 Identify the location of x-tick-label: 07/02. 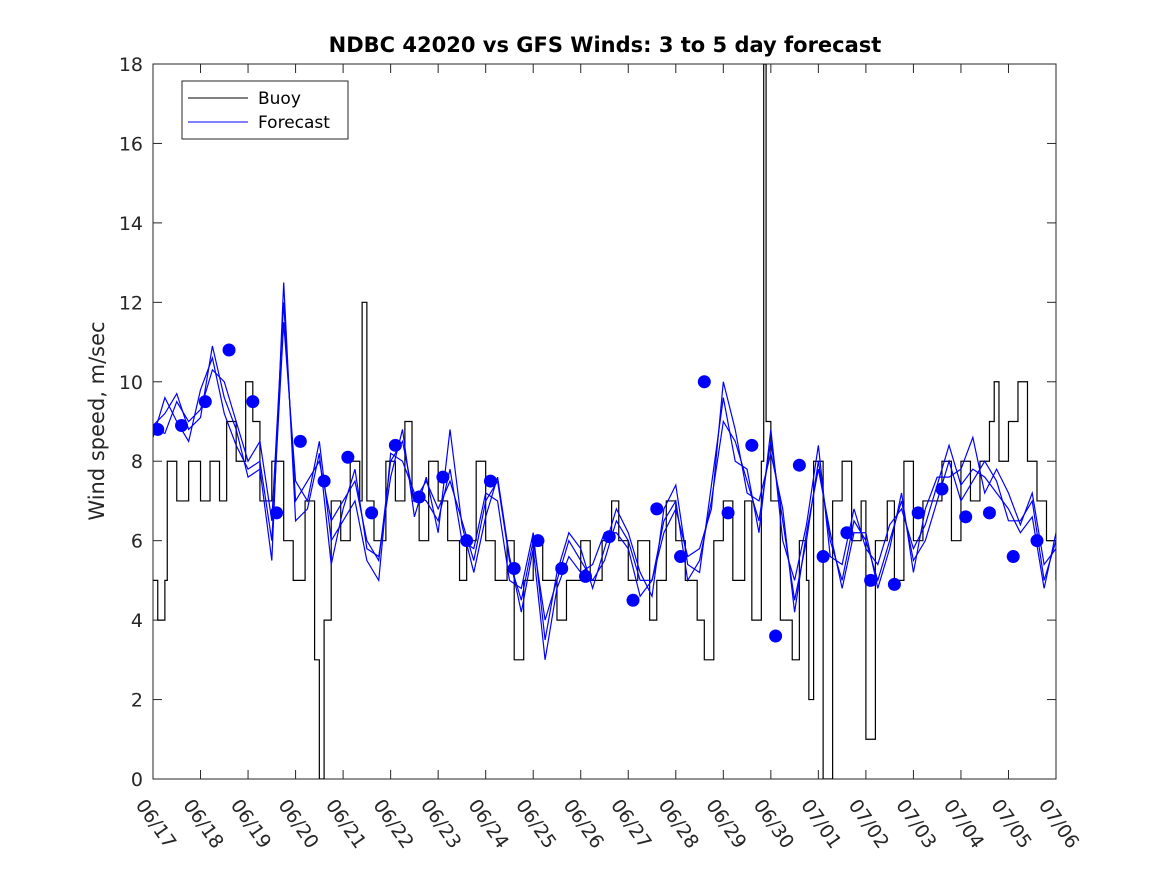
(868, 823).